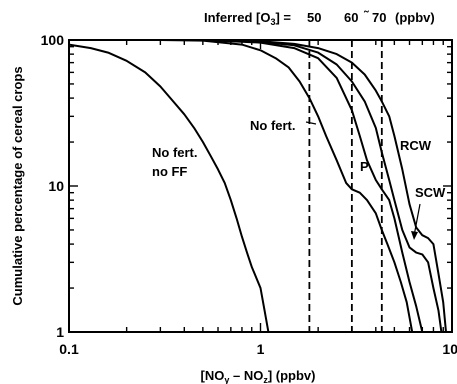  What do you see at coordinates (345, 186) in the screenshot?
I see `dashed-reference-lines` at bounding box center [345, 186].